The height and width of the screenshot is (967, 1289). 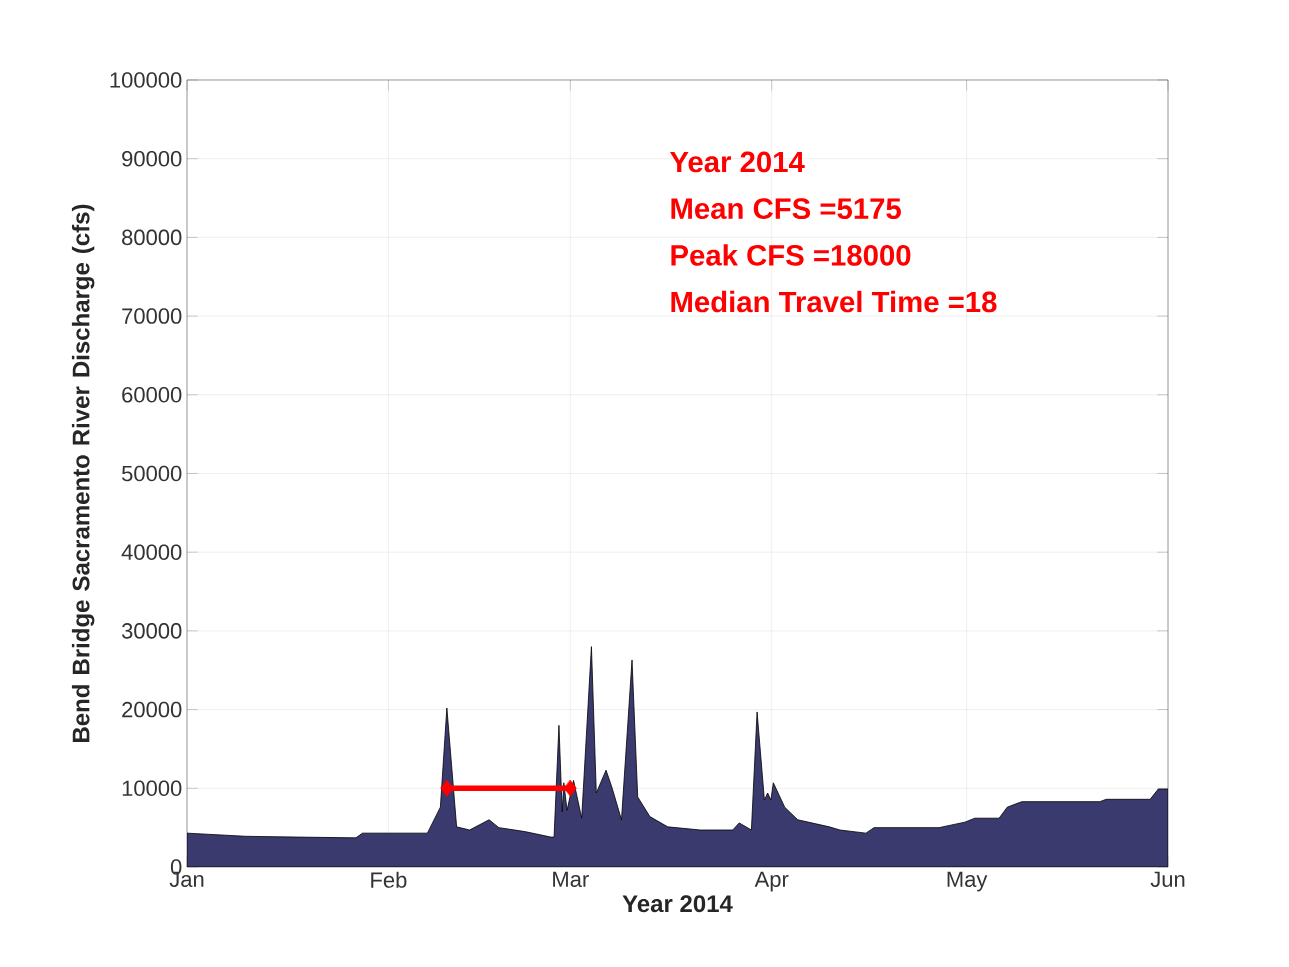 What do you see at coordinates (151, 552) in the screenshot?
I see `y-tick-label: 40000` at bounding box center [151, 552].